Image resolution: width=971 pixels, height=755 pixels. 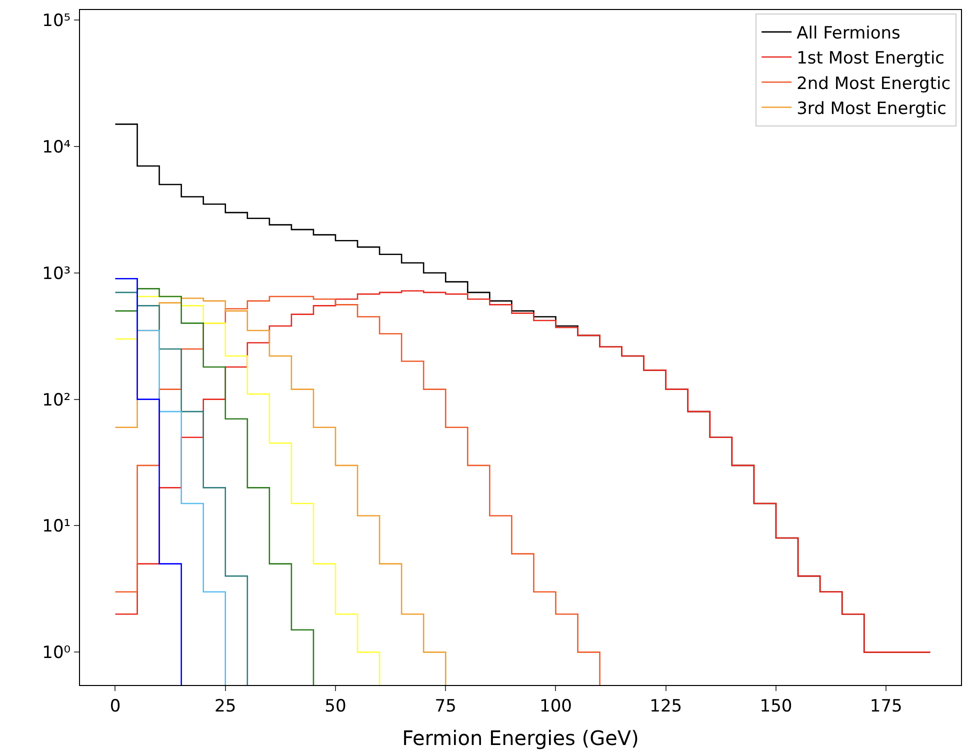 I want to click on legend-label: 3rd Most Energtic, so click(x=871, y=108).